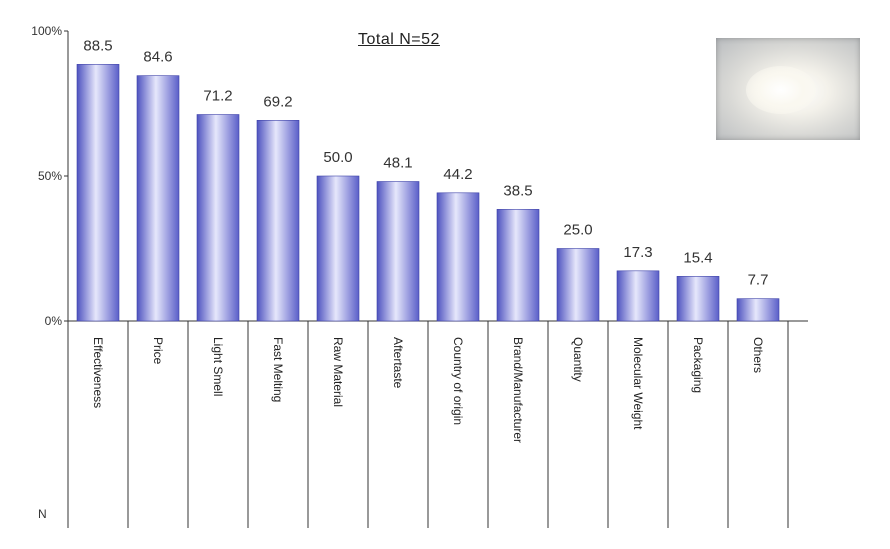 This screenshot has height=549, width=890. What do you see at coordinates (338, 372) in the screenshot?
I see `category-label: Raw Material` at bounding box center [338, 372].